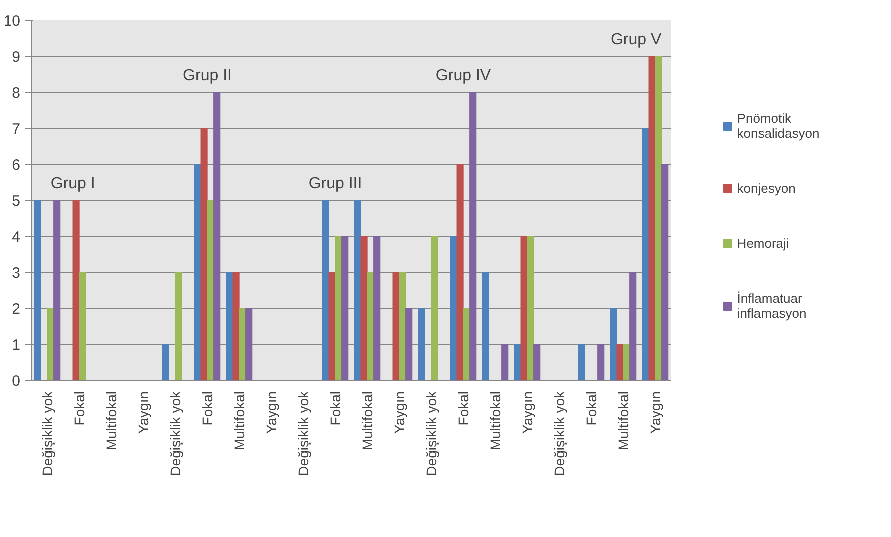 This screenshot has width=891, height=537. What do you see at coordinates (335, 184) in the screenshot?
I see `annotation: Grup III` at bounding box center [335, 184].